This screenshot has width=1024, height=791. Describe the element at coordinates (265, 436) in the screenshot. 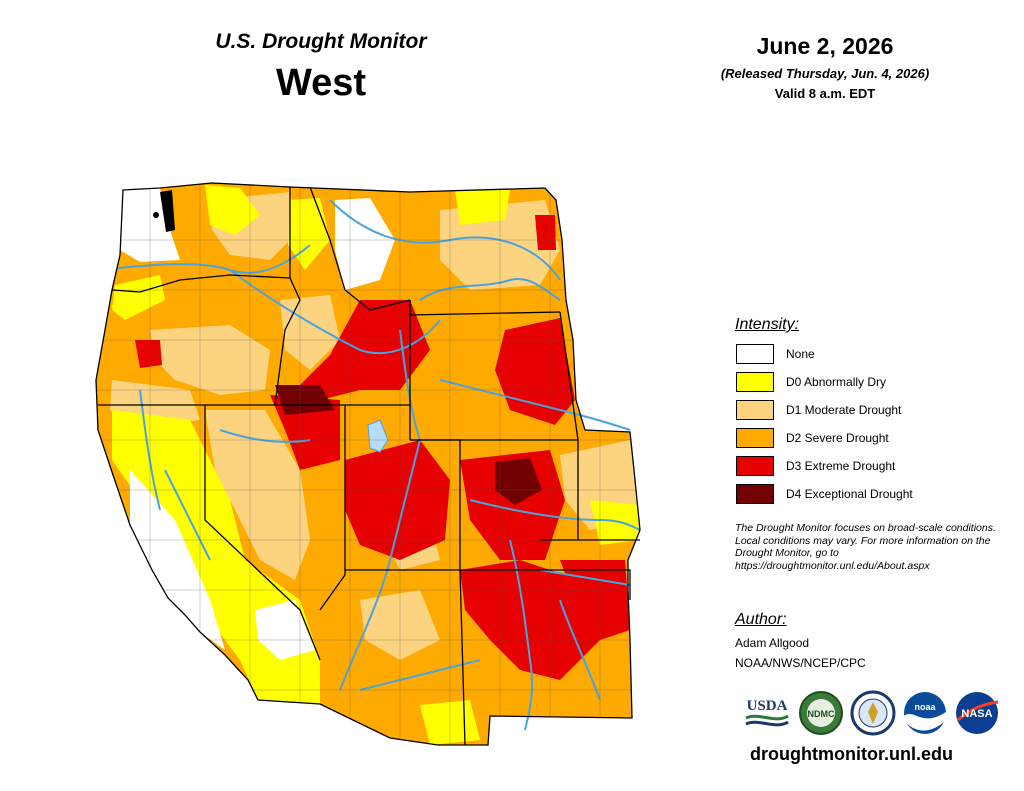

I see `river-humboldt` at that location.